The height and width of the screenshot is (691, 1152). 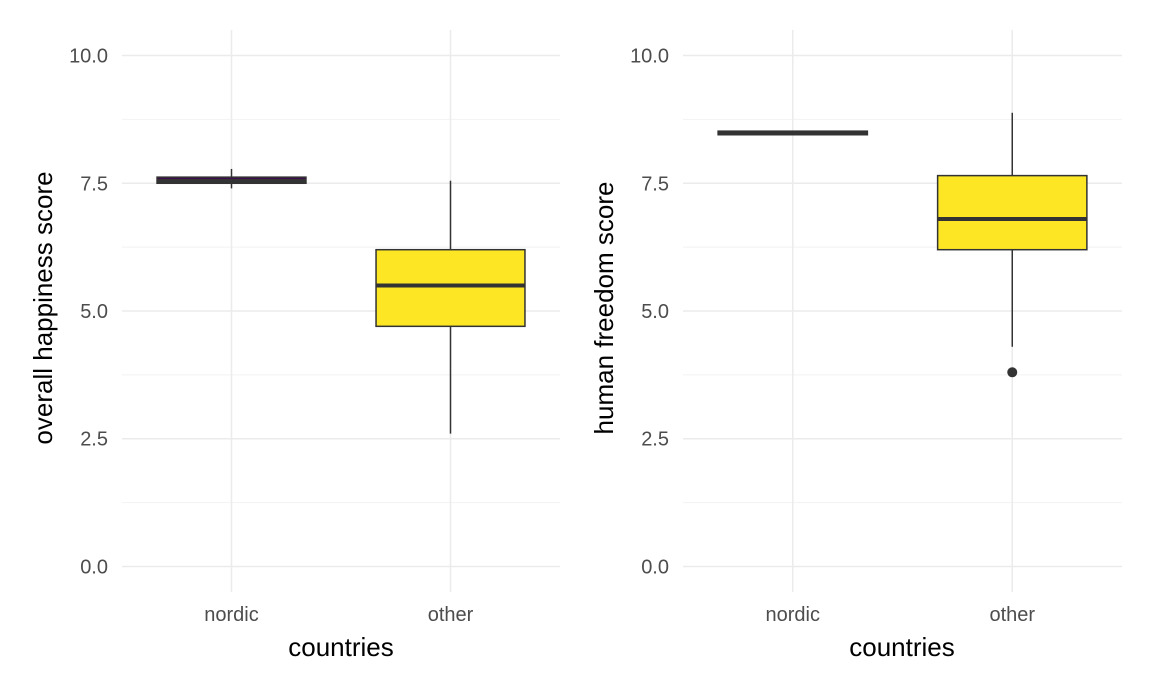 I want to click on outlier-point, so click(x=1012, y=372).